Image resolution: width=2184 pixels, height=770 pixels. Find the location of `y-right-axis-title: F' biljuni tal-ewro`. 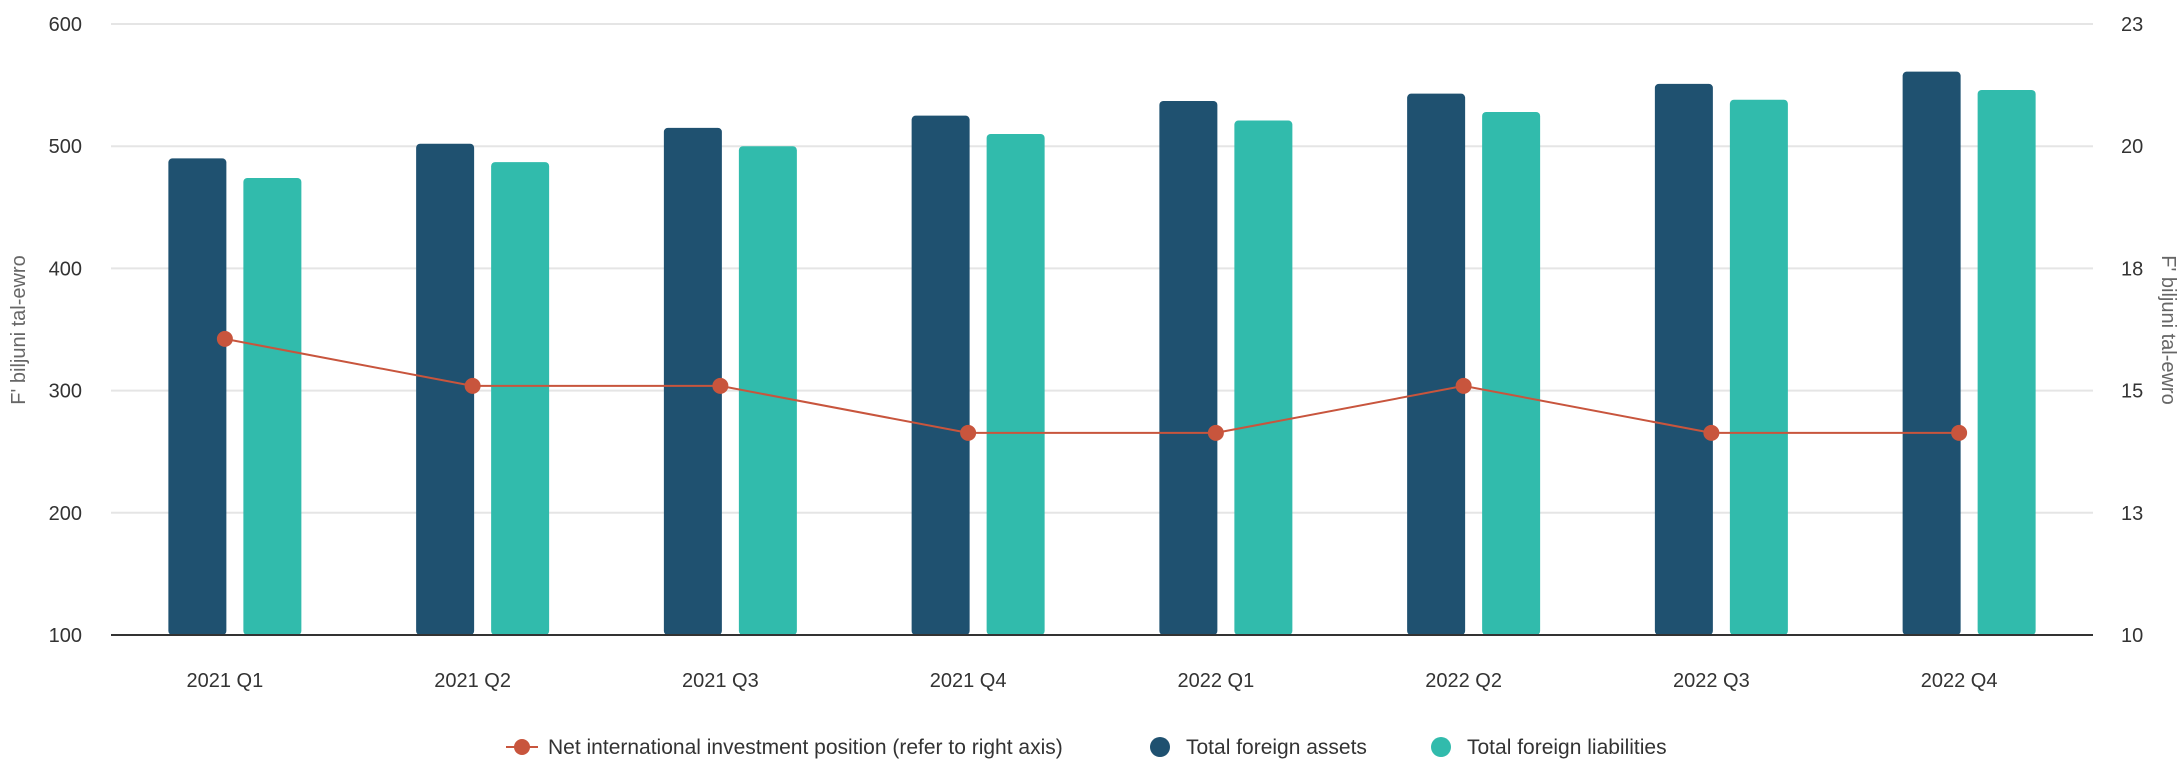

y-right-axis-title: F' biljuni tal-ewro is located at coordinates (2168, 329).